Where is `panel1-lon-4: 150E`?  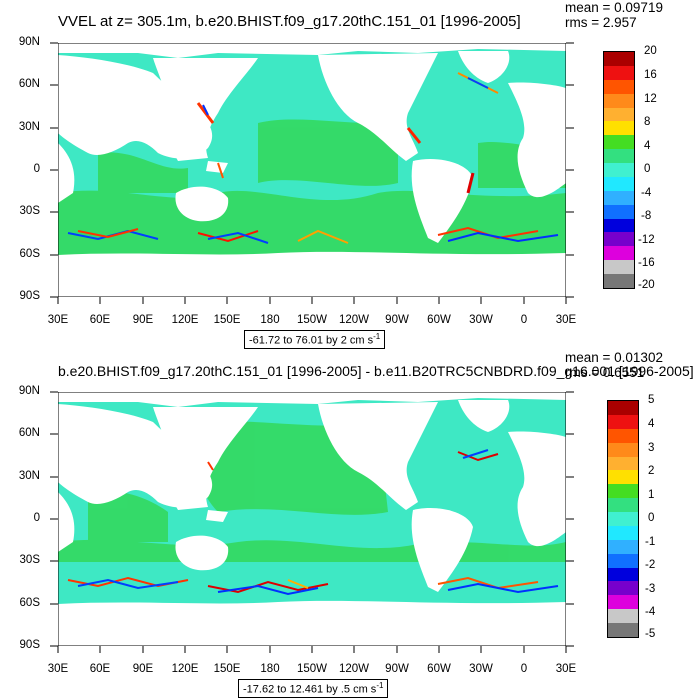 panel1-lon-4: 150E is located at coordinates (227, 320).